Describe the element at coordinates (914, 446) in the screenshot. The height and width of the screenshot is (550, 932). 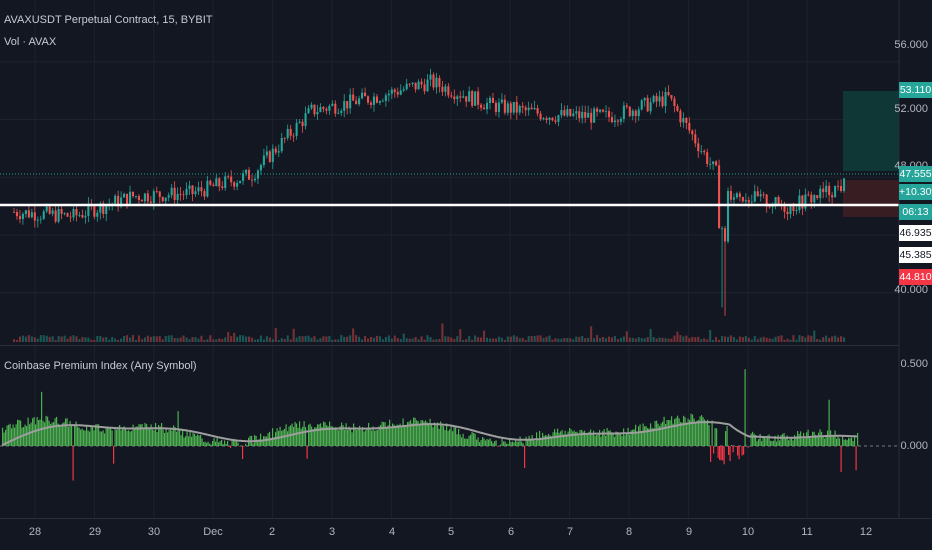
I see `indicator-label-0: 0.000` at that location.